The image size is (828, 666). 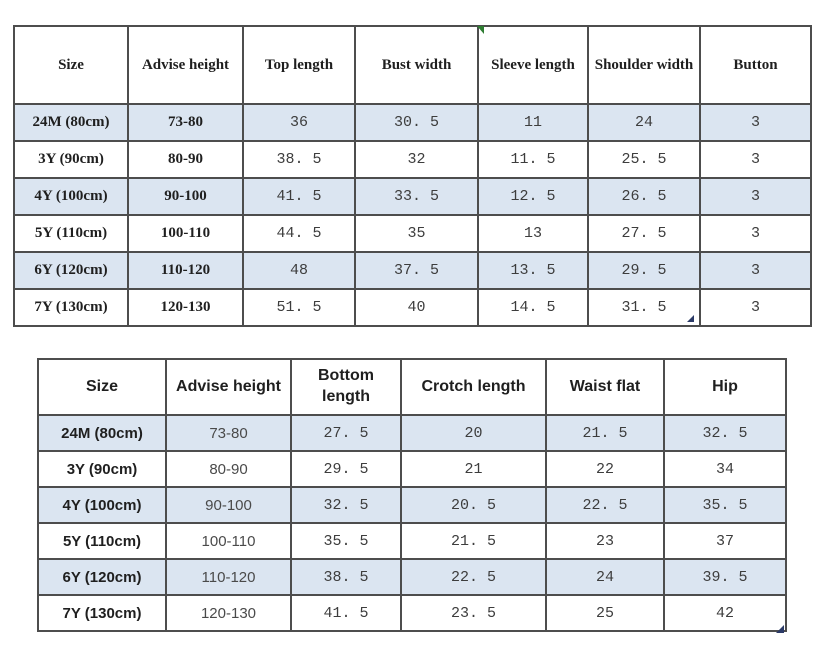 What do you see at coordinates (416, 196) in the screenshot?
I see `bust-width-cell: 33. 5` at bounding box center [416, 196].